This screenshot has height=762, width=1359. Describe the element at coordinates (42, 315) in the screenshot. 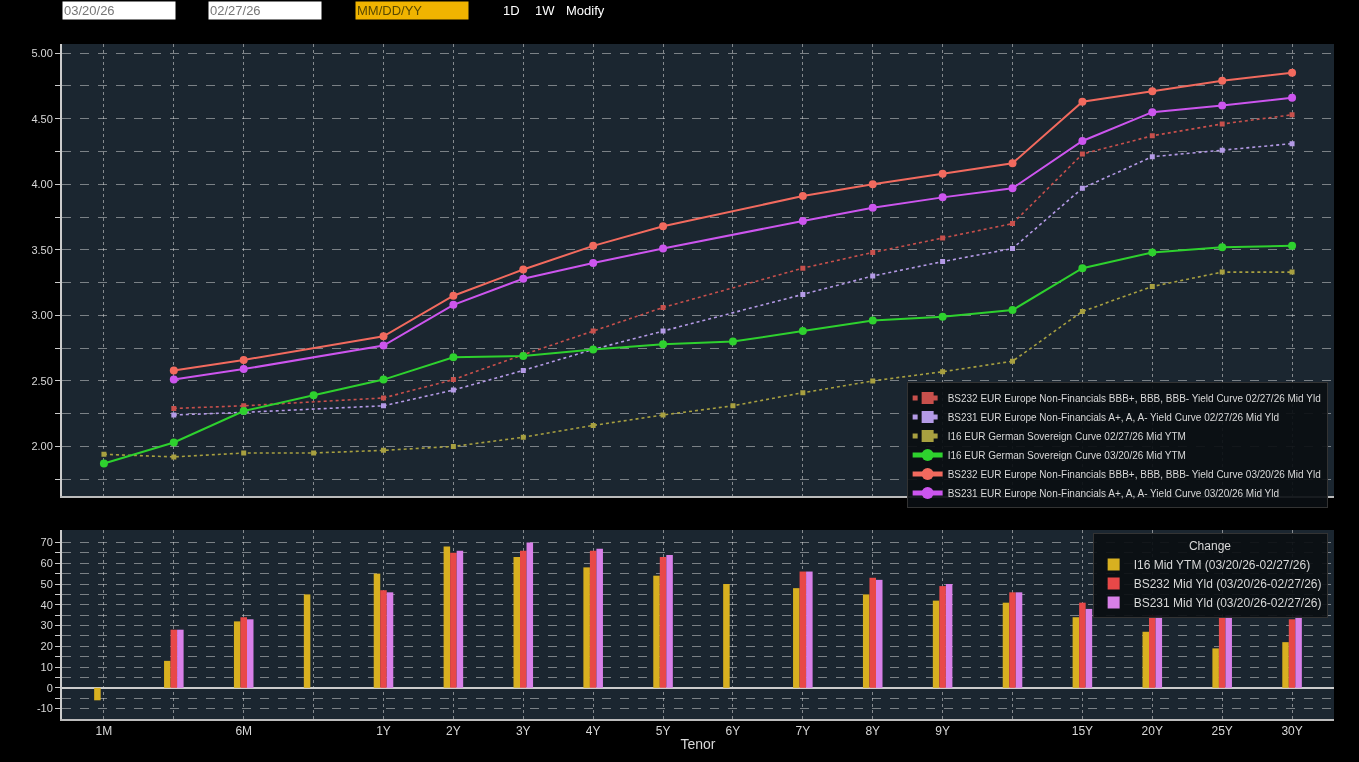

I see `y-tick-label: 3.00` at that location.